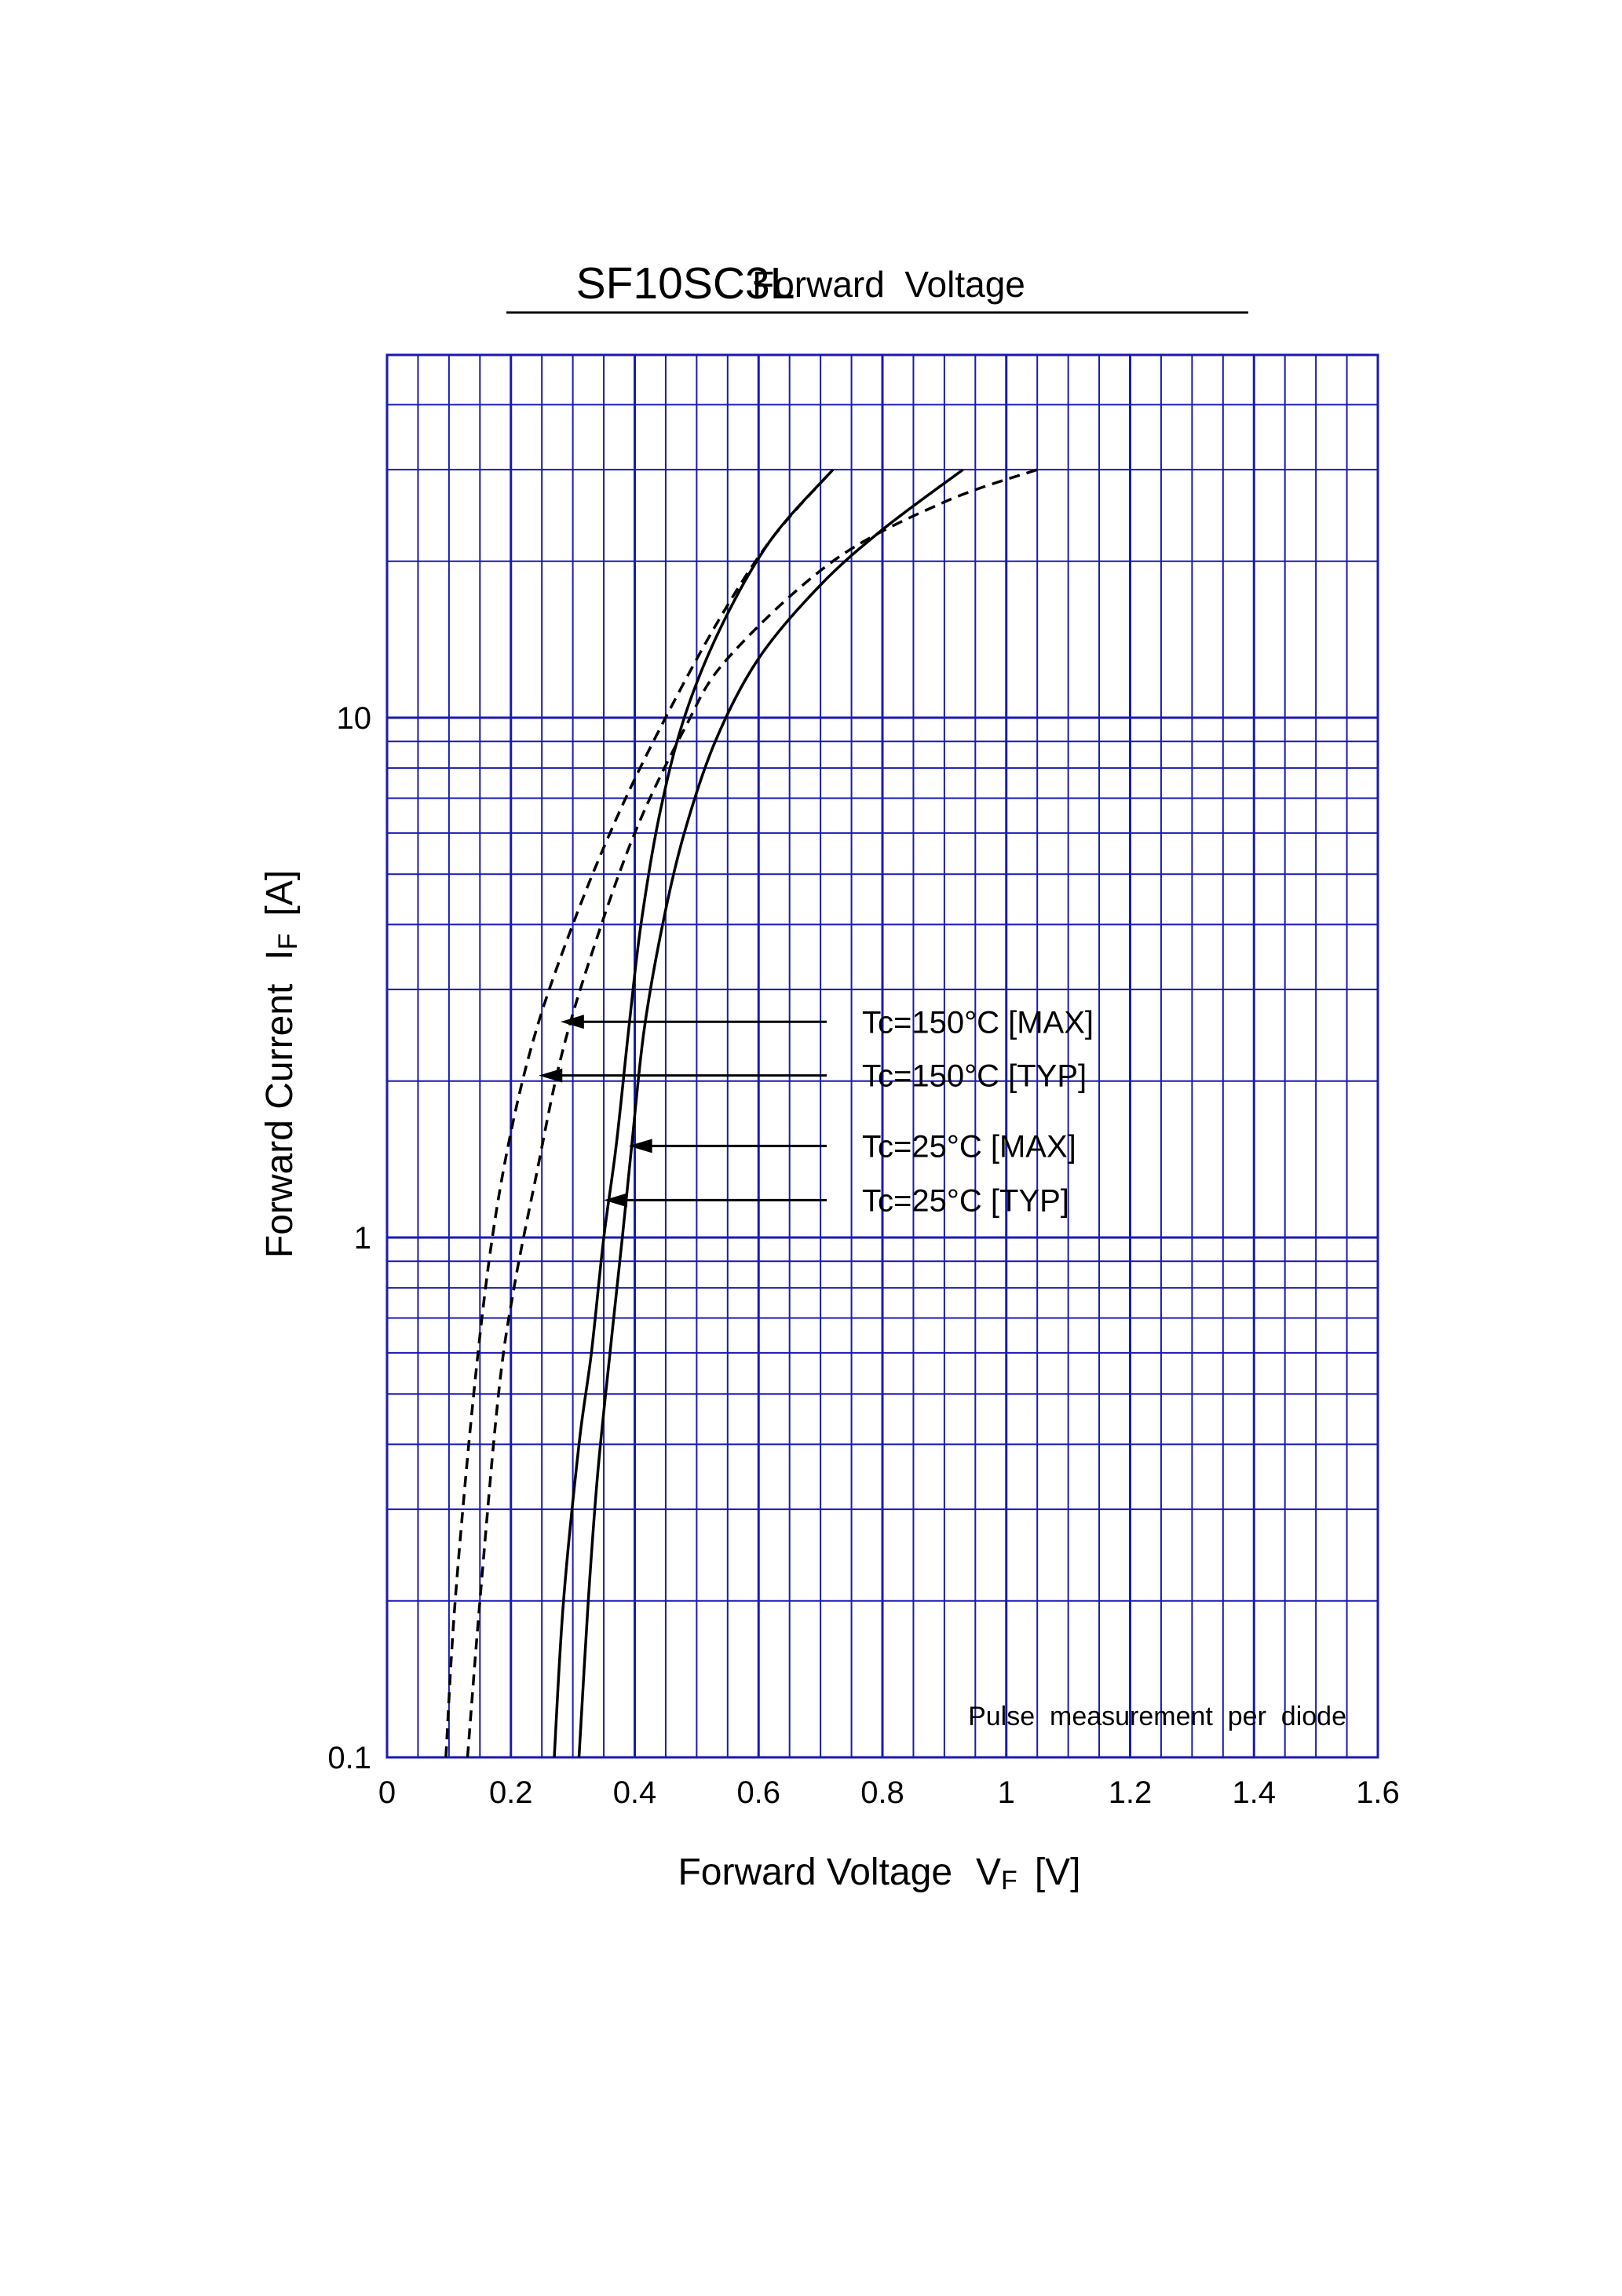 The image size is (1622, 2296). What do you see at coordinates (387, 1793) in the screenshot?
I see `x-tick-label: 0` at bounding box center [387, 1793].